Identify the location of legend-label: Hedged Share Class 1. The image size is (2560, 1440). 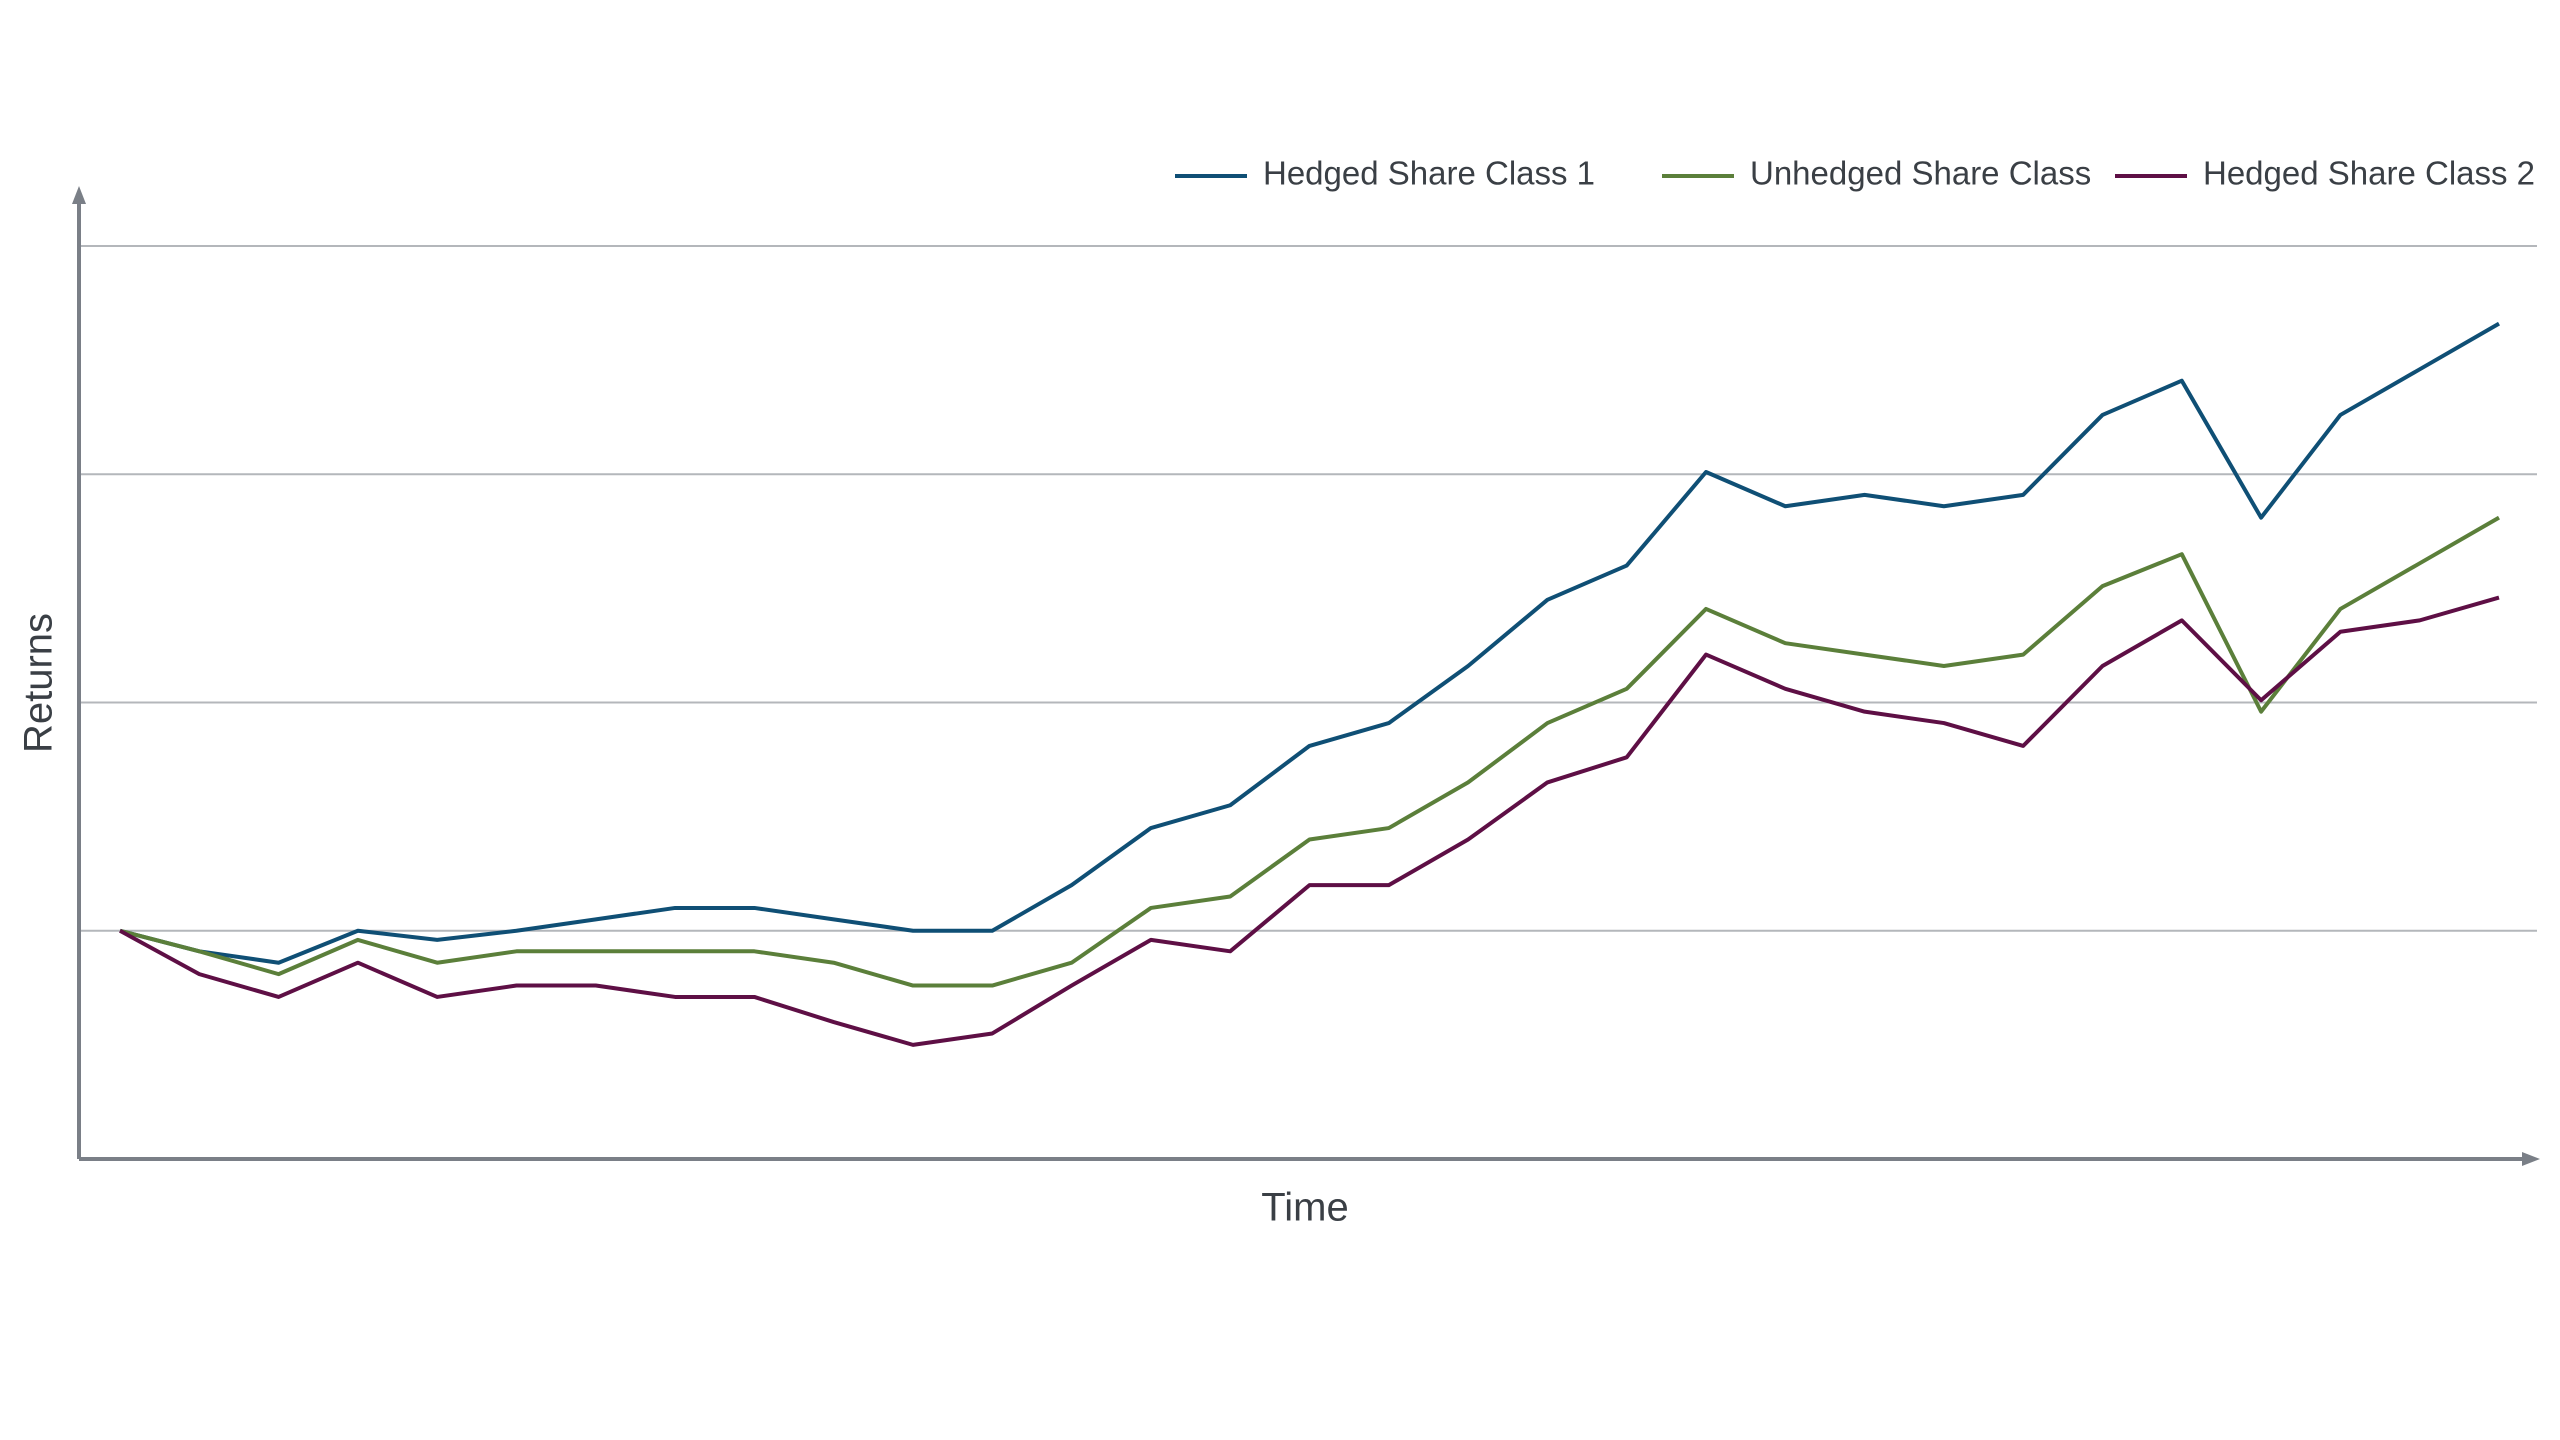
(1429, 173).